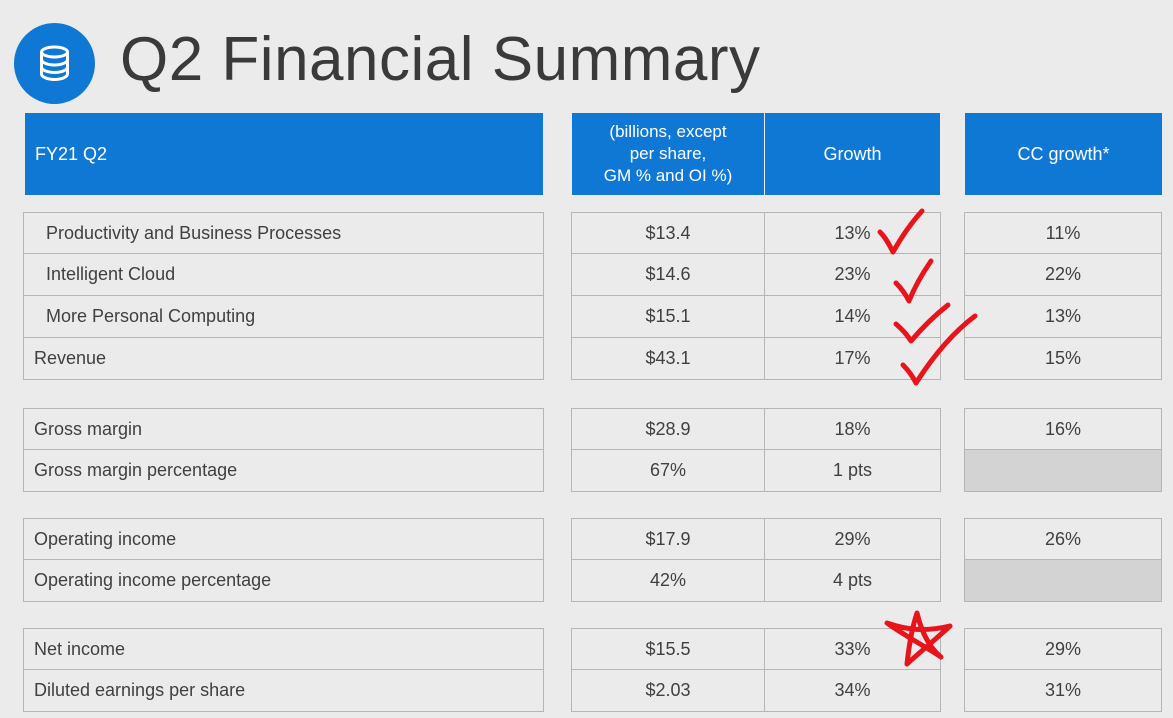 The width and height of the screenshot is (1173, 718). I want to click on row-cc-growth: 26%, so click(1063, 539).